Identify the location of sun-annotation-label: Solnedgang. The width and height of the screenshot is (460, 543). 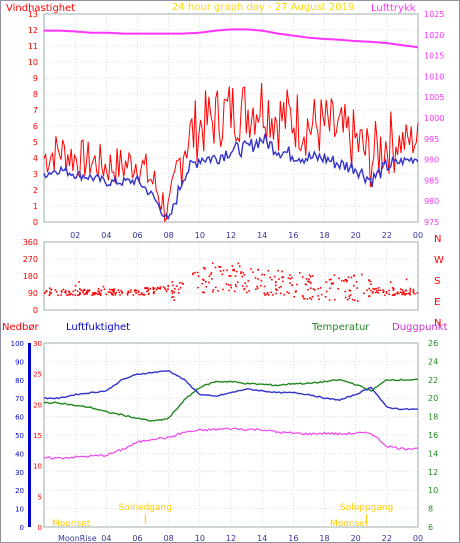
(145, 508).